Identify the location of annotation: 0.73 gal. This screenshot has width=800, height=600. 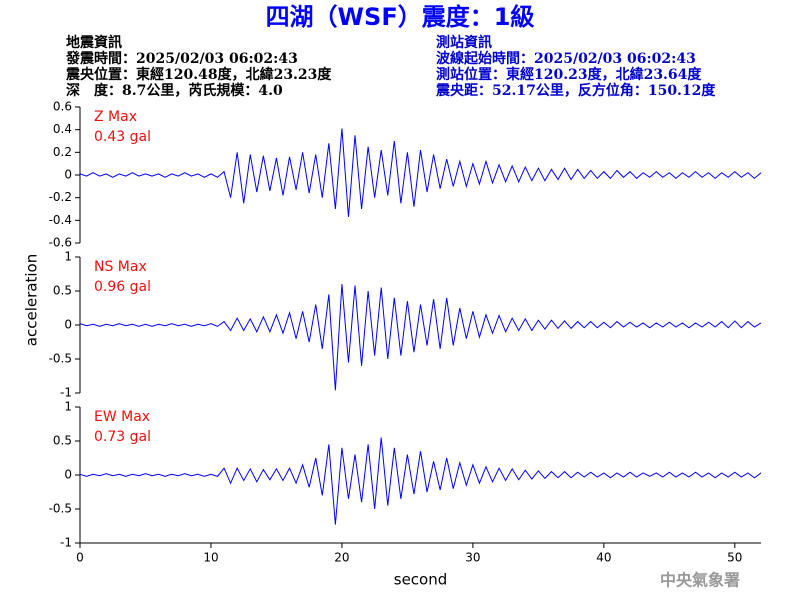
(122, 437).